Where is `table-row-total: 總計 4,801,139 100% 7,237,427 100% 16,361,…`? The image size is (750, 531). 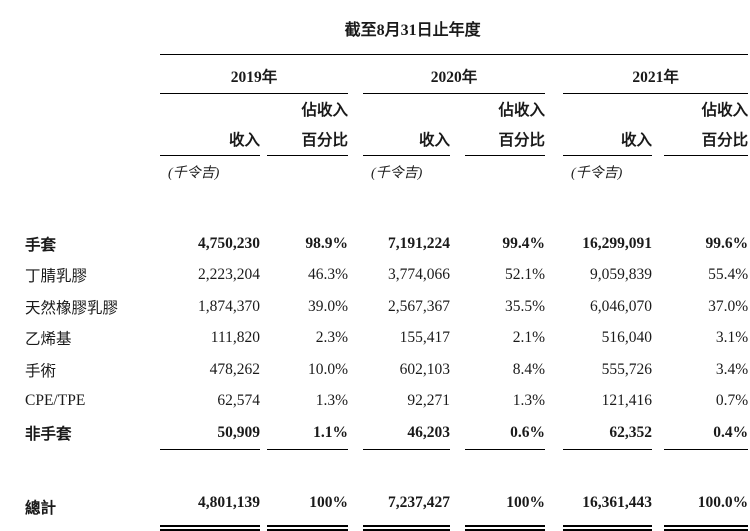
table-row-total: 總計 4,801,139 100% 7,237,427 100% 16,361,… is located at coordinates (387, 508).